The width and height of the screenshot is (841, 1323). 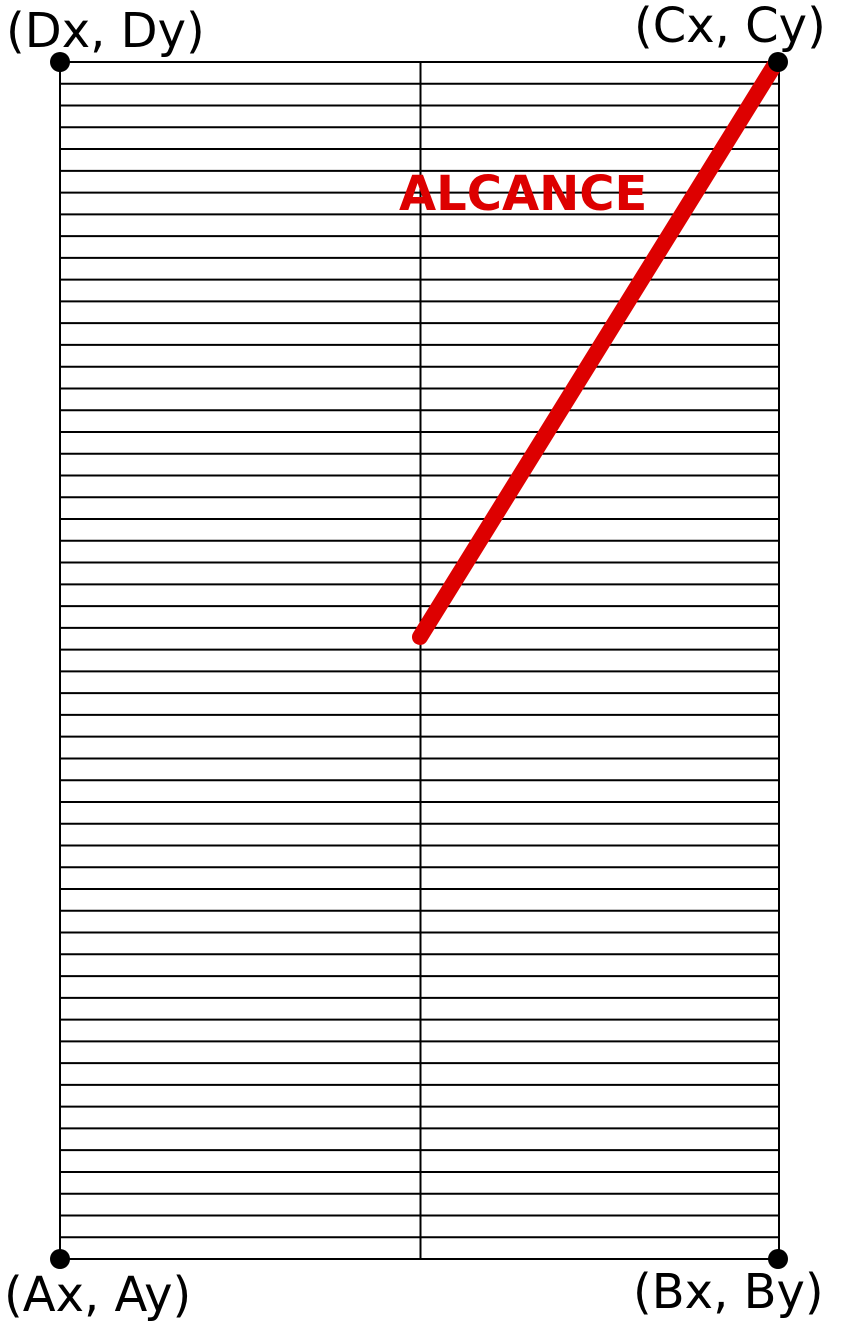 What do you see at coordinates (730, 27) in the screenshot?
I see `corner-label-c: (Cx, Cy)` at bounding box center [730, 27].